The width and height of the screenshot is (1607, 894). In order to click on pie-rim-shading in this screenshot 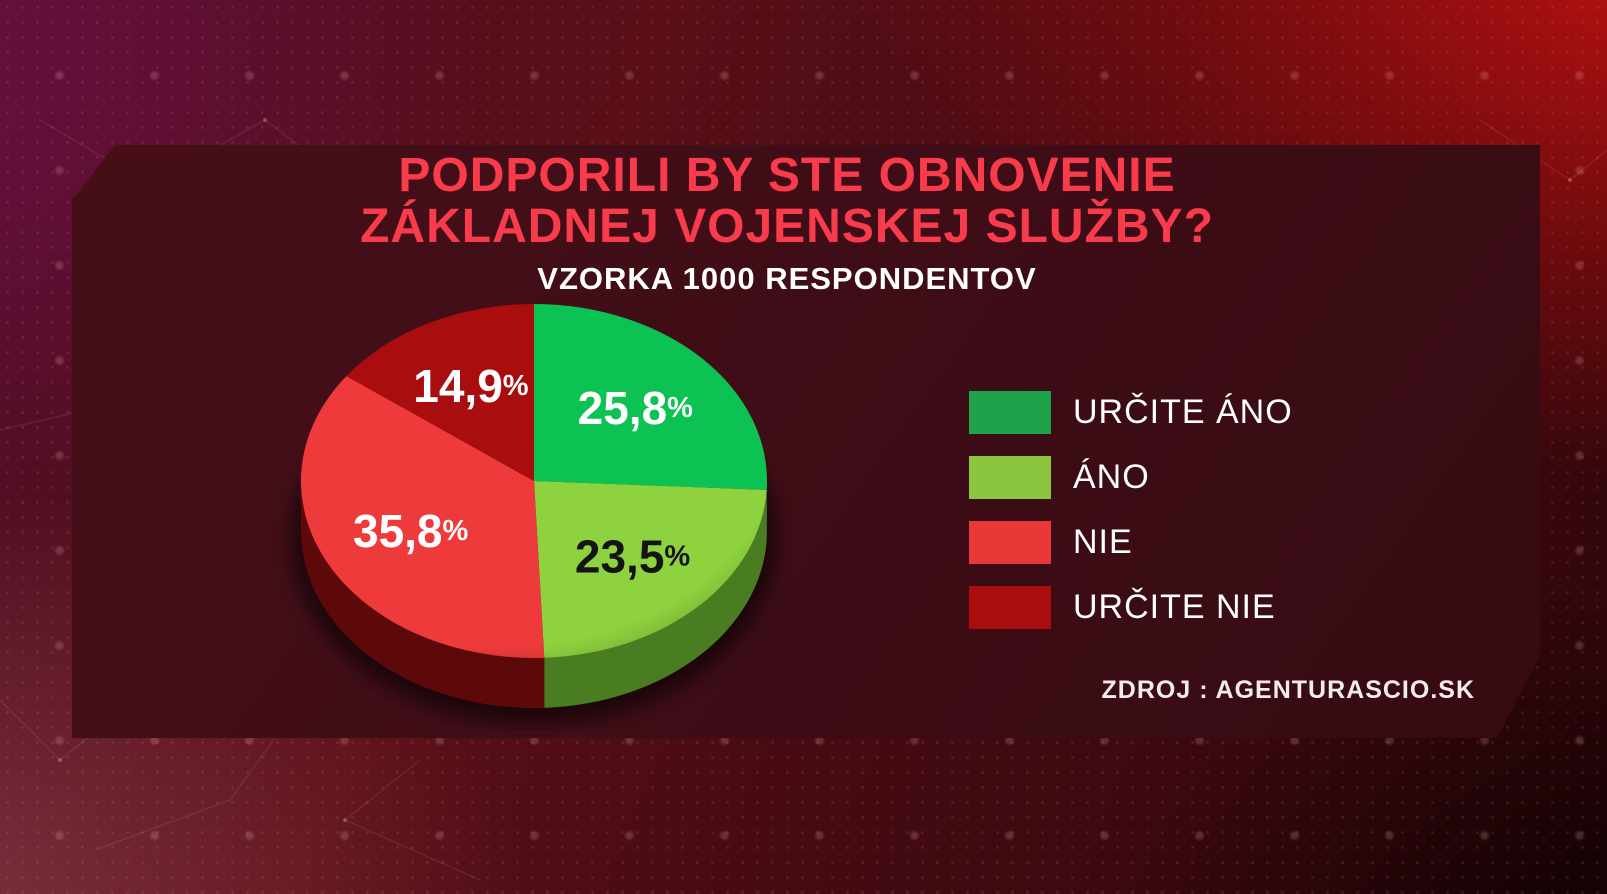, I will do `click(534, 481)`.